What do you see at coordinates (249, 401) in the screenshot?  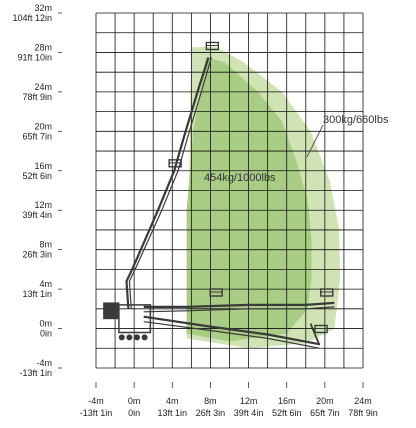 I see `x-tick-metric: 12m` at bounding box center [249, 401].